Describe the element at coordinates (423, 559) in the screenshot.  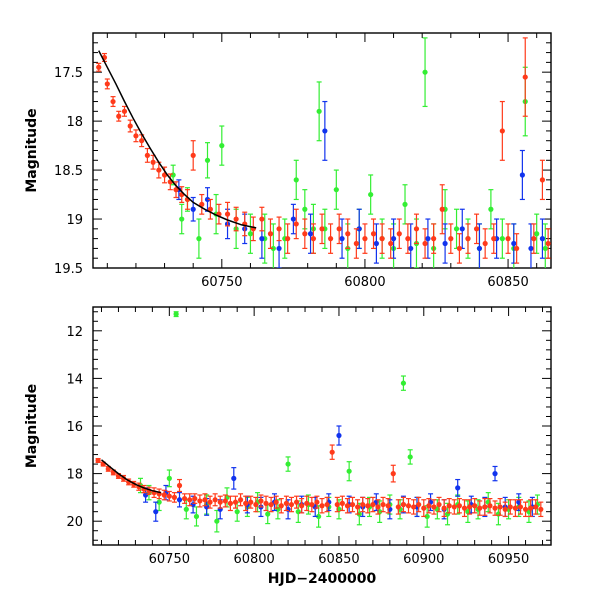
I see `x-tick-label: 60900` at that location.